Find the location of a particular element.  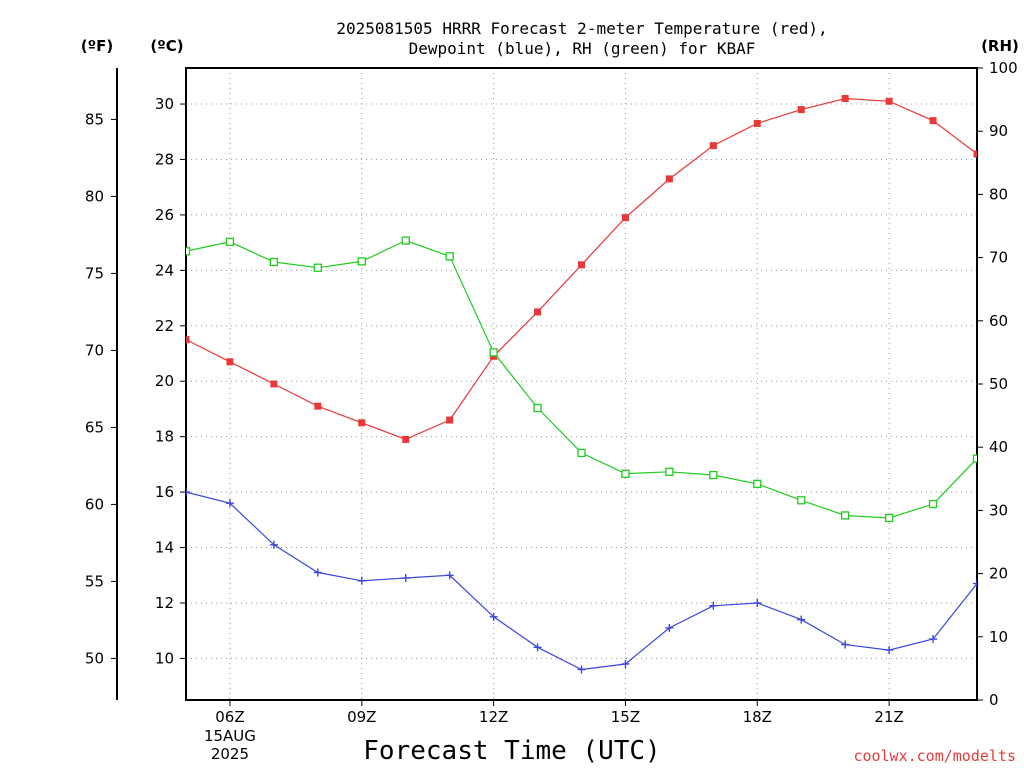

celsius-unit-label: (ºC) is located at coordinates (166, 46).